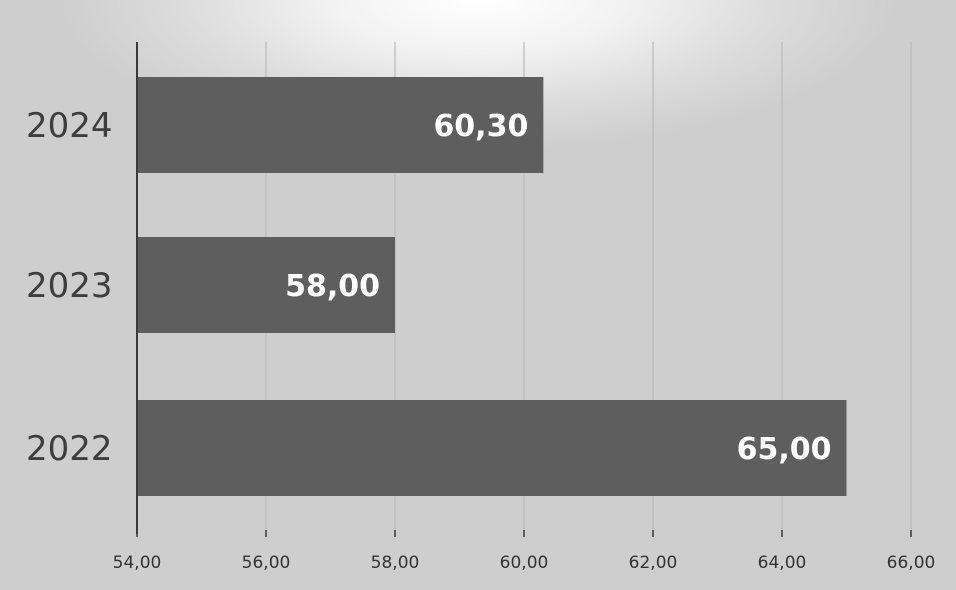  What do you see at coordinates (782, 563) in the screenshot?
I see `x-tick-label: 64,00` at bounding box center [782, 563].